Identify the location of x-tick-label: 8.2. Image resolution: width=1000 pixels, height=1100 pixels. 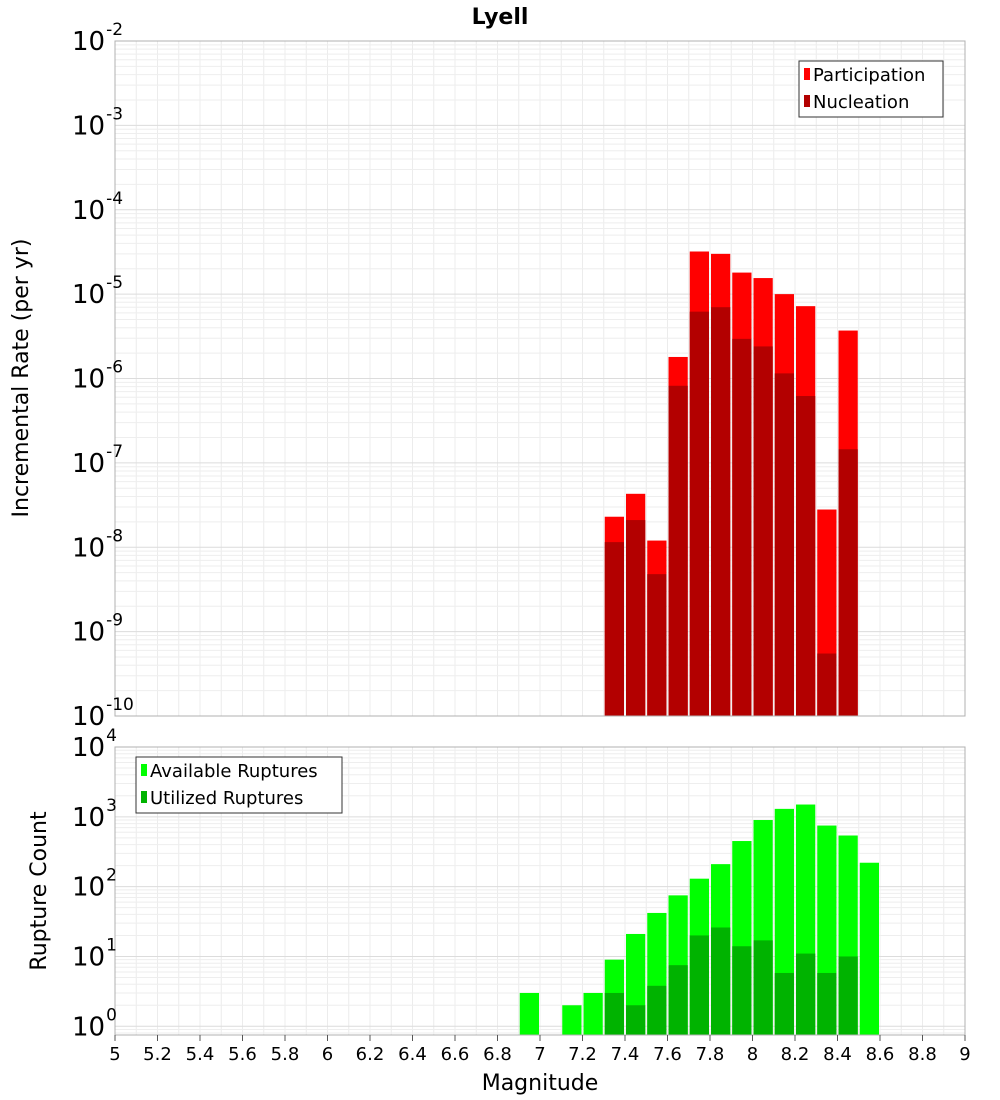
(795, 1054).